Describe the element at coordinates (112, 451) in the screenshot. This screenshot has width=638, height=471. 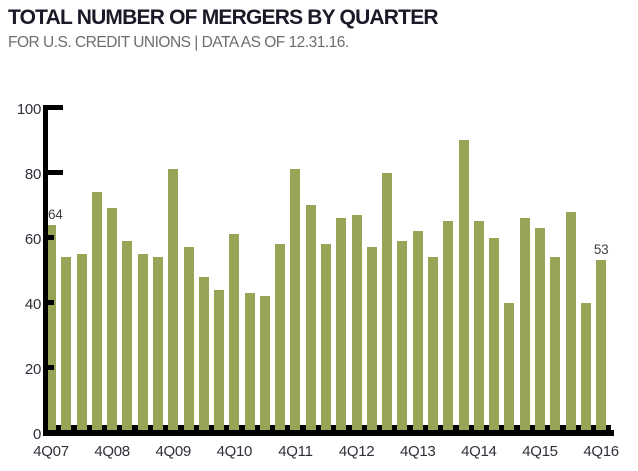
I see `x-tick-label: 4Q08` at that location.